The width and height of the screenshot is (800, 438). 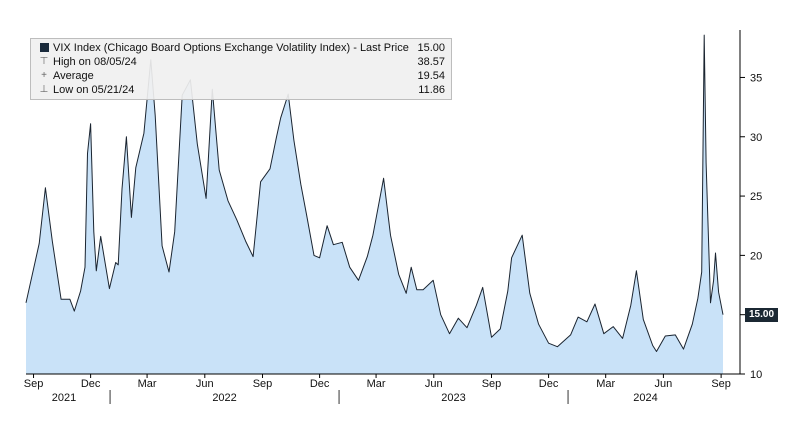 I want to click on low-marker-icon: ⊥, so click(x=44, y=89).